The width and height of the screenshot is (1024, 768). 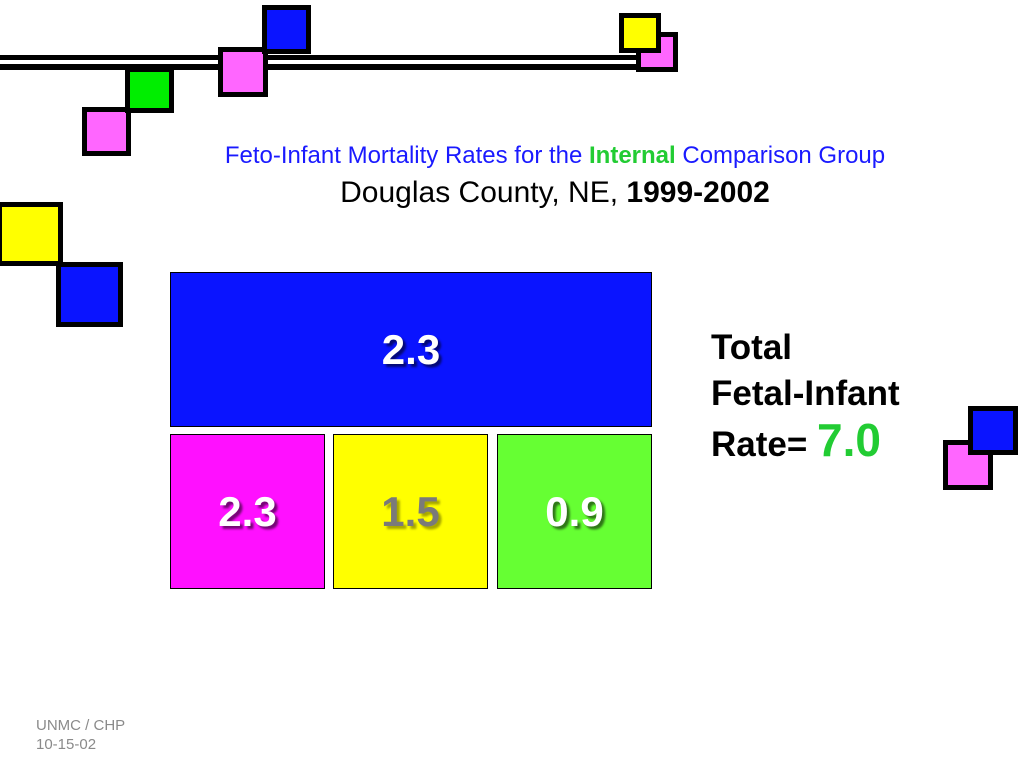 What do you see at coordinates (632, 155) in the screenshot?
I see `title-emphasis: Internal` at bounding box center [632, 155].